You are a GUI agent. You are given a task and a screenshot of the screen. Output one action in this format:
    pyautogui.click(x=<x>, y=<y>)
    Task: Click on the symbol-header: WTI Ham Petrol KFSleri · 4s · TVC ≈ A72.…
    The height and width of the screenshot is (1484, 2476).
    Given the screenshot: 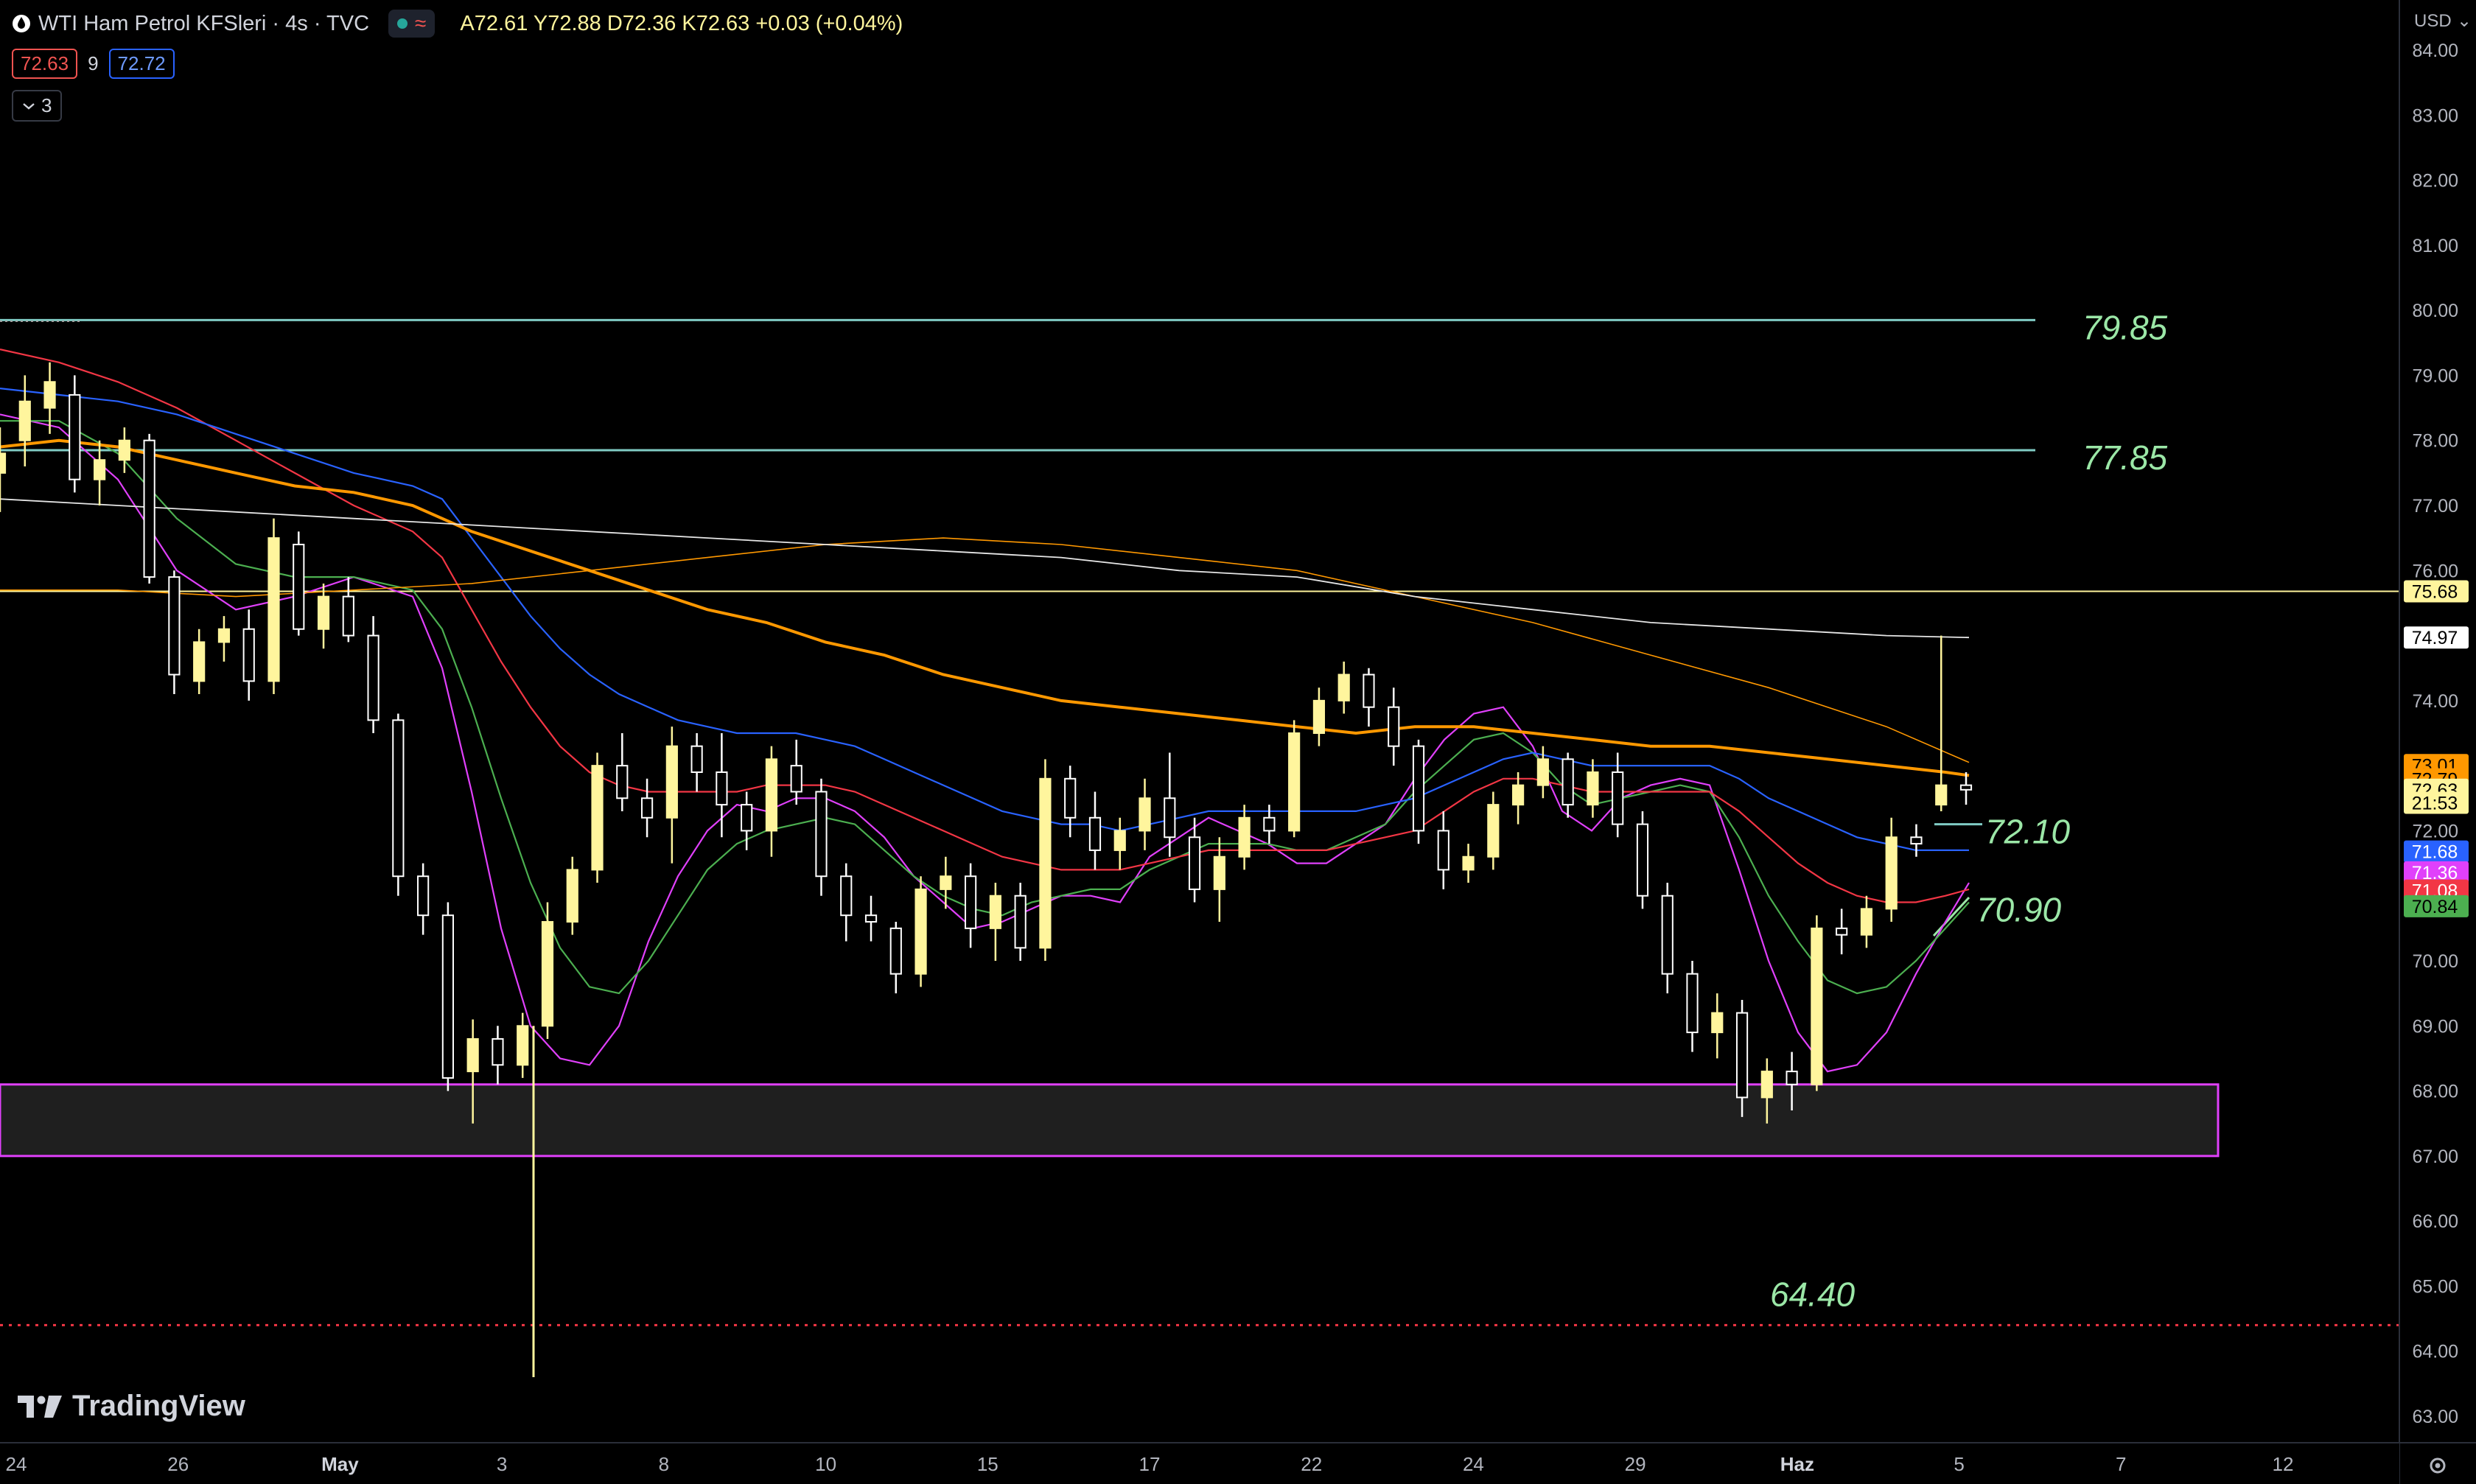 What is the action you would take?
    pyautogui.click(x=457, y=23)
    